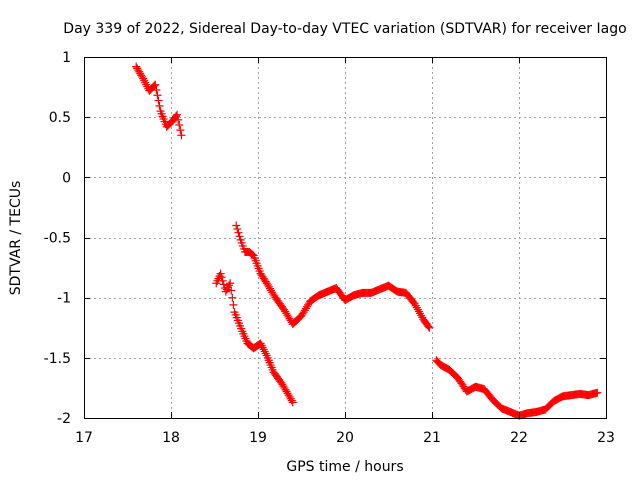  What do you see at coordinates (66, 178) in the screenshot?
I see `y-tick-label: 0` at bounding box center [66, 178].